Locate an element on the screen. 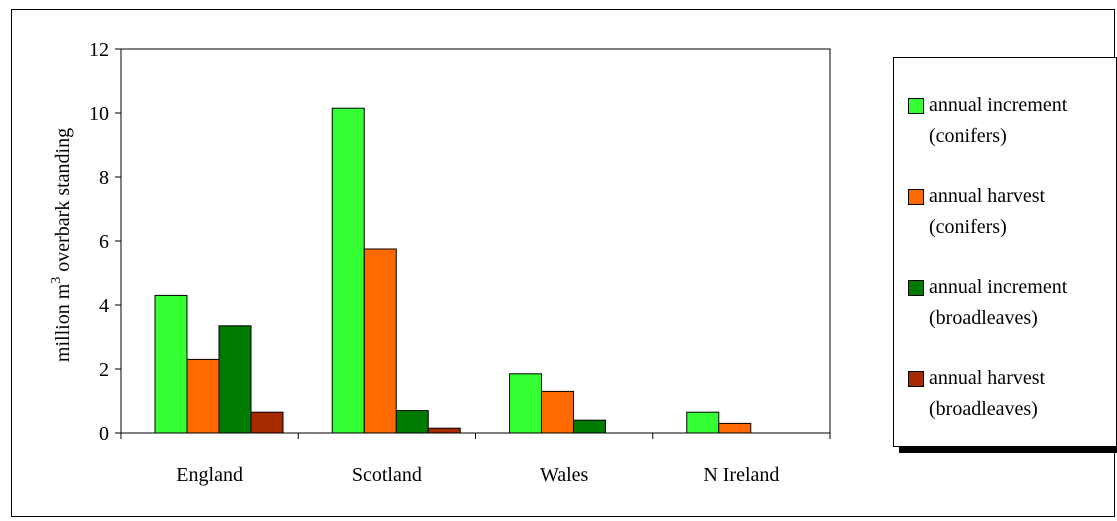  y-axis: 0 2 4 6 8 10 12 is located at coordinates (105, 242).